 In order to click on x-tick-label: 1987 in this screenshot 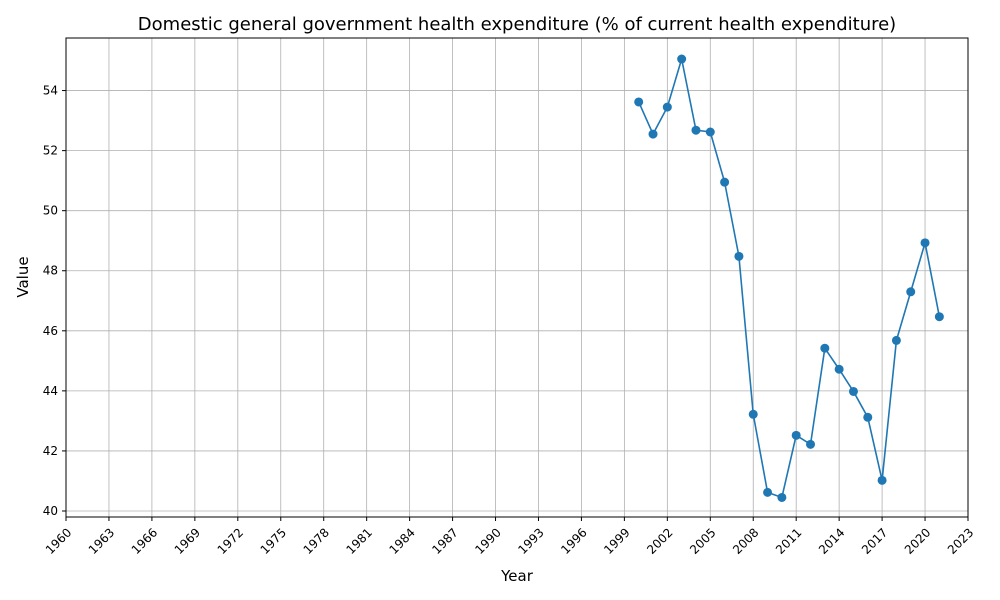, I will do `click(444, 540)`.